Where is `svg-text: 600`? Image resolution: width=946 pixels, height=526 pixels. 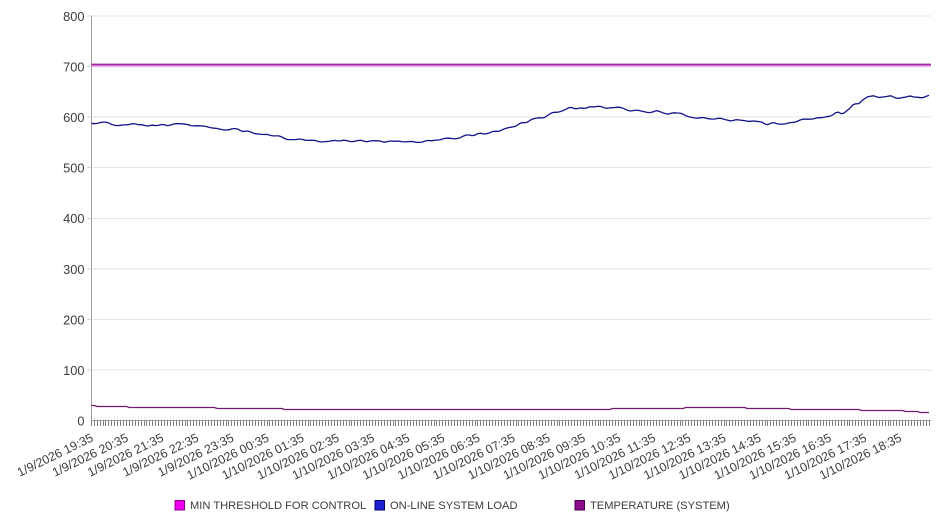
svg-text: 600 is located at coordinates (73, 117).